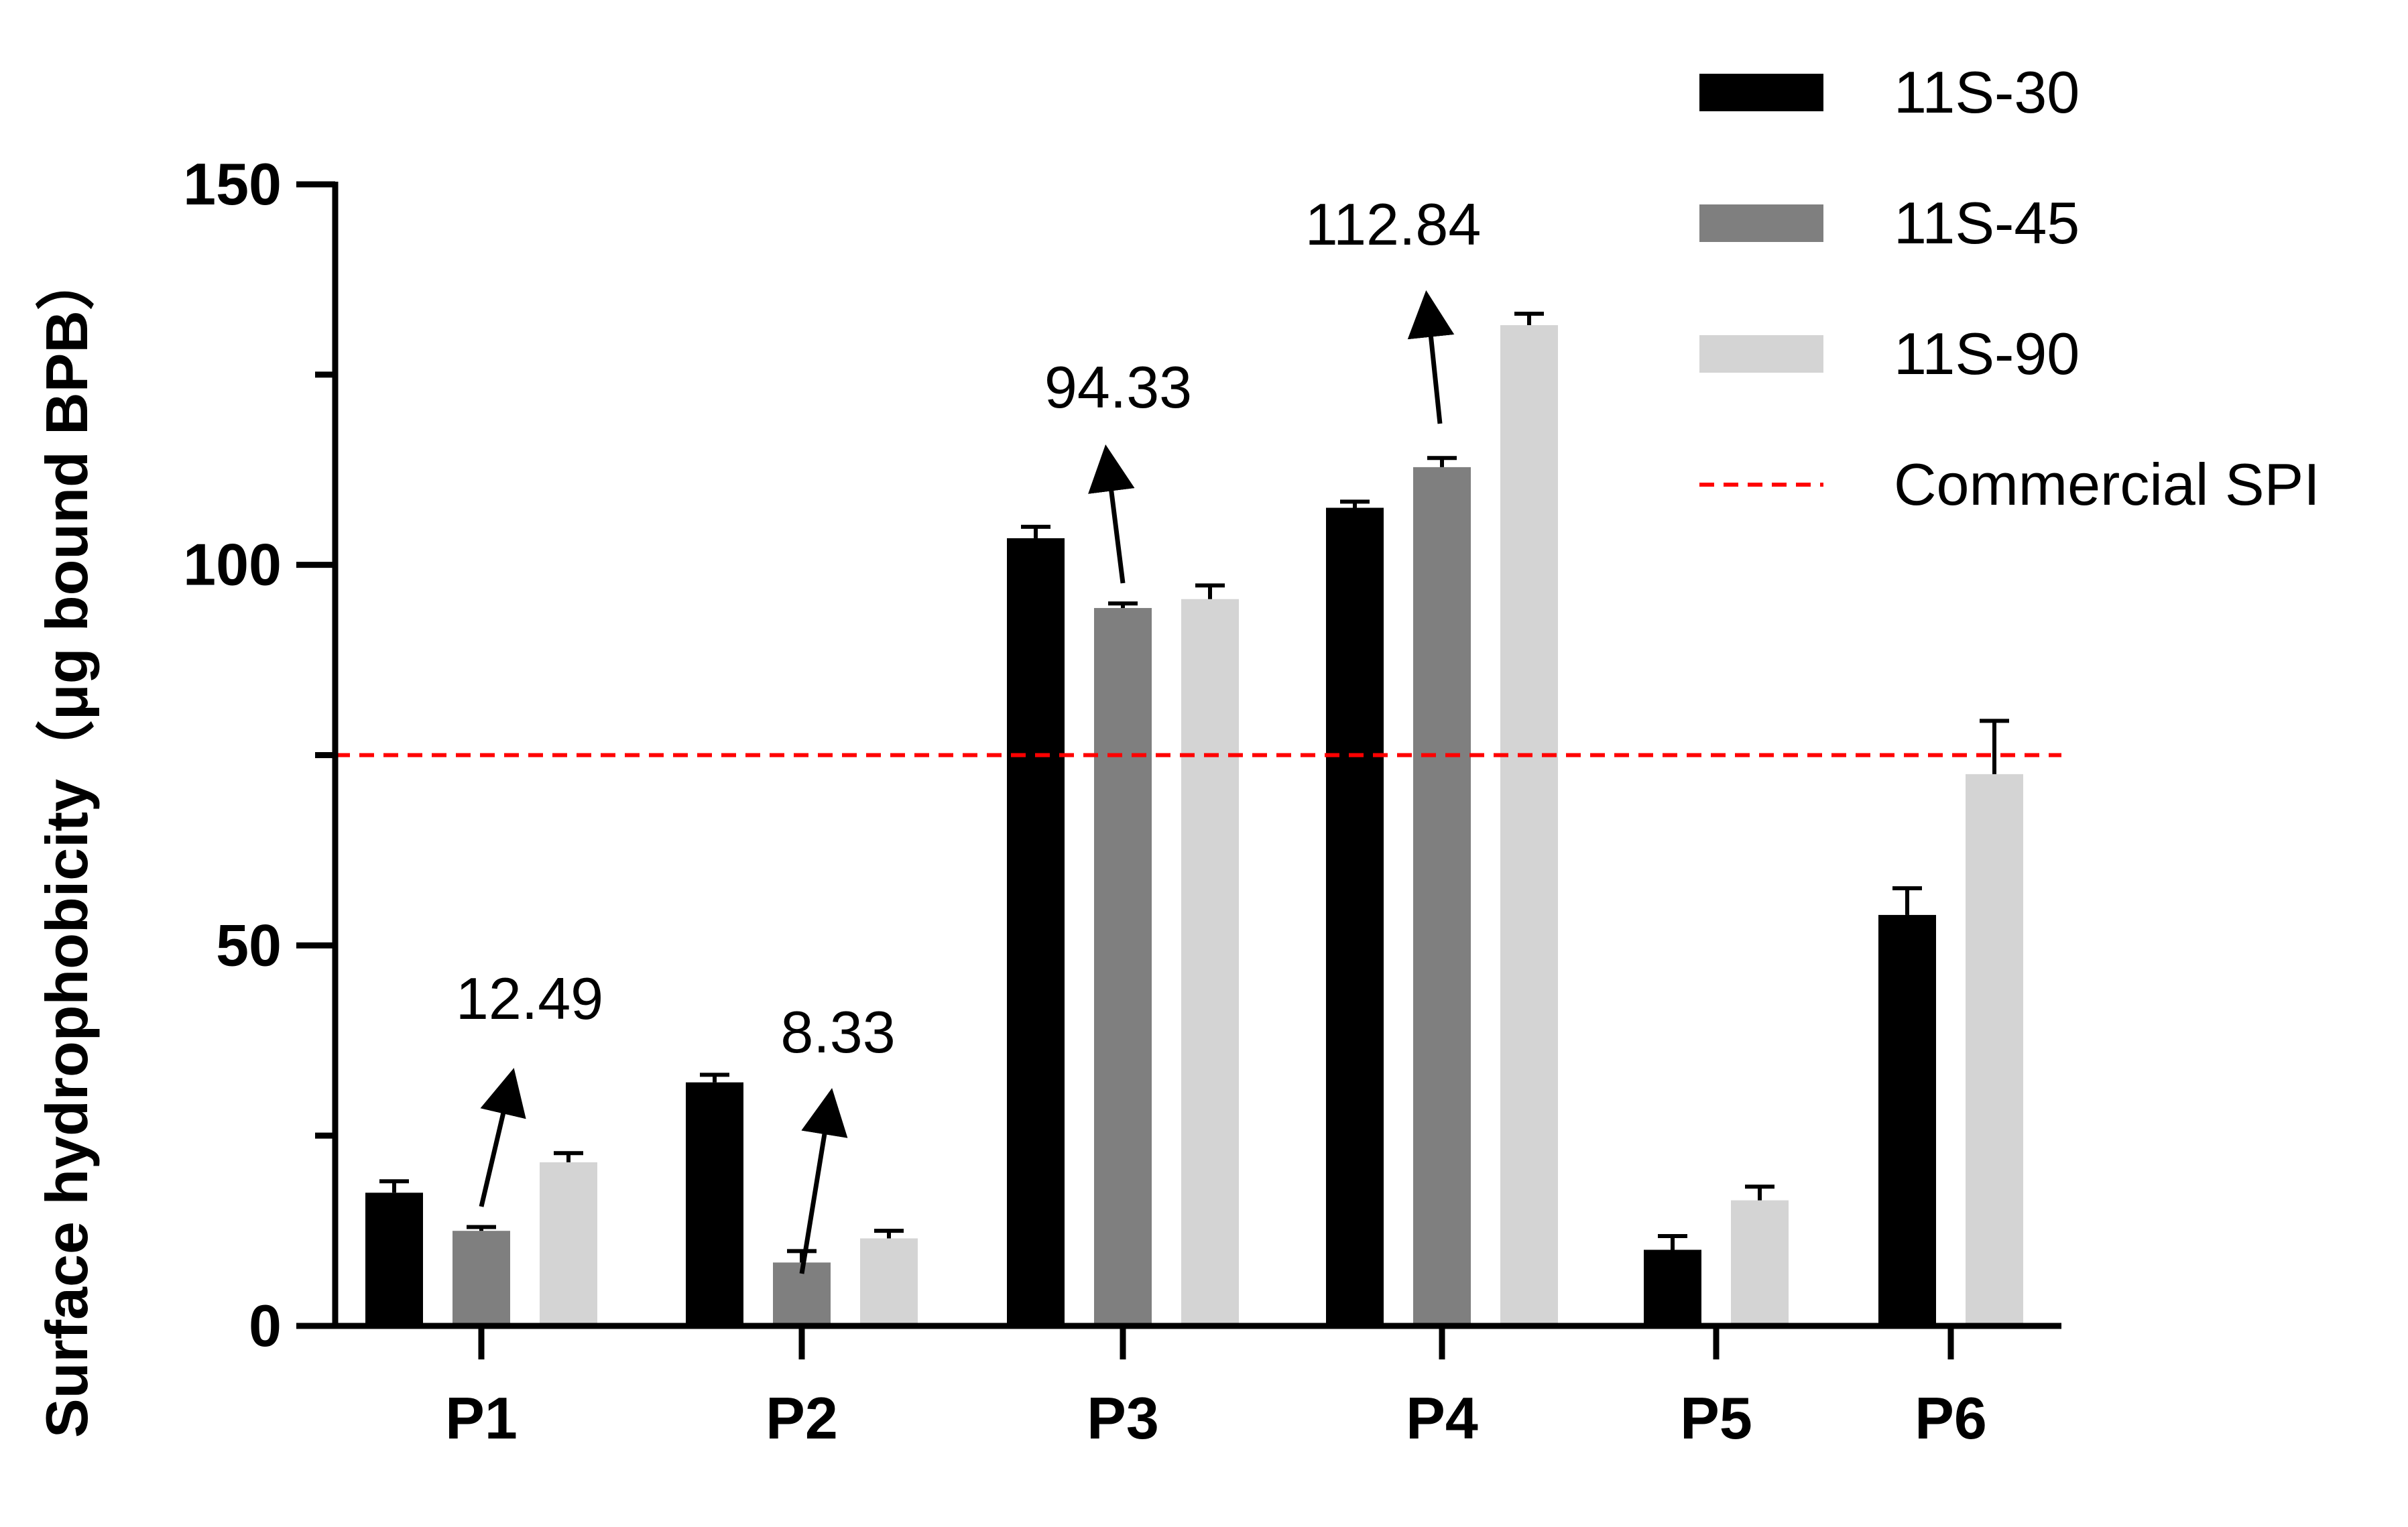  Describe the element at coordinates (2107, 484) in the screenshot. I see `legend-label-commercial-spi: Commercial SPI` at that location.